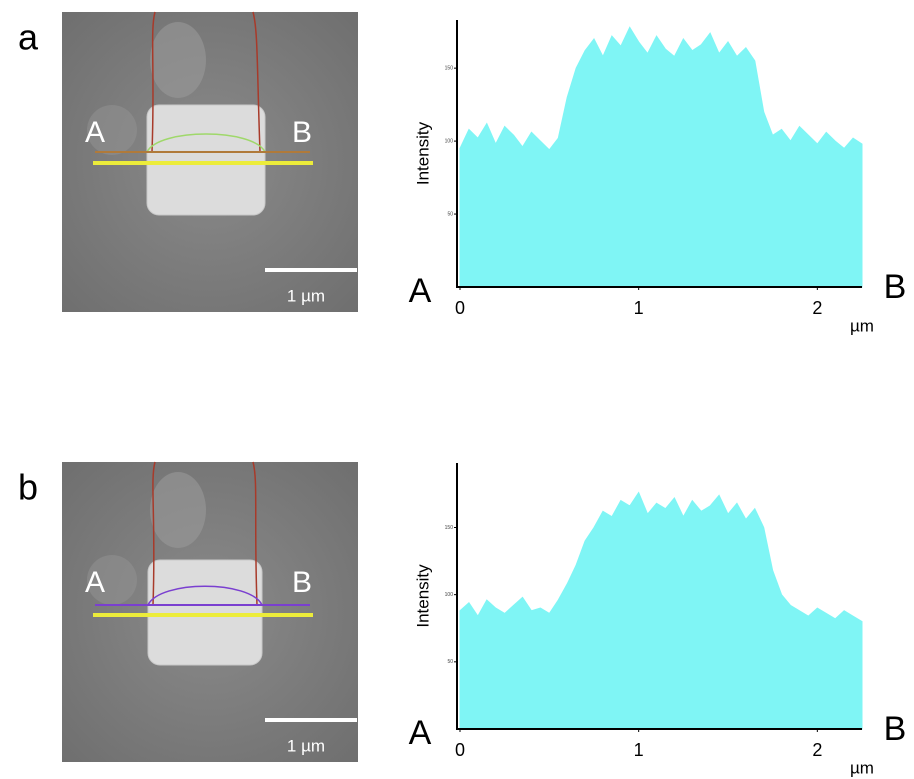 This screenshot has height=779, width=914. What do you see at coordinates (28, 487) in the screenshot?
I see `panel-label: b` at bounding box center [28, 487].